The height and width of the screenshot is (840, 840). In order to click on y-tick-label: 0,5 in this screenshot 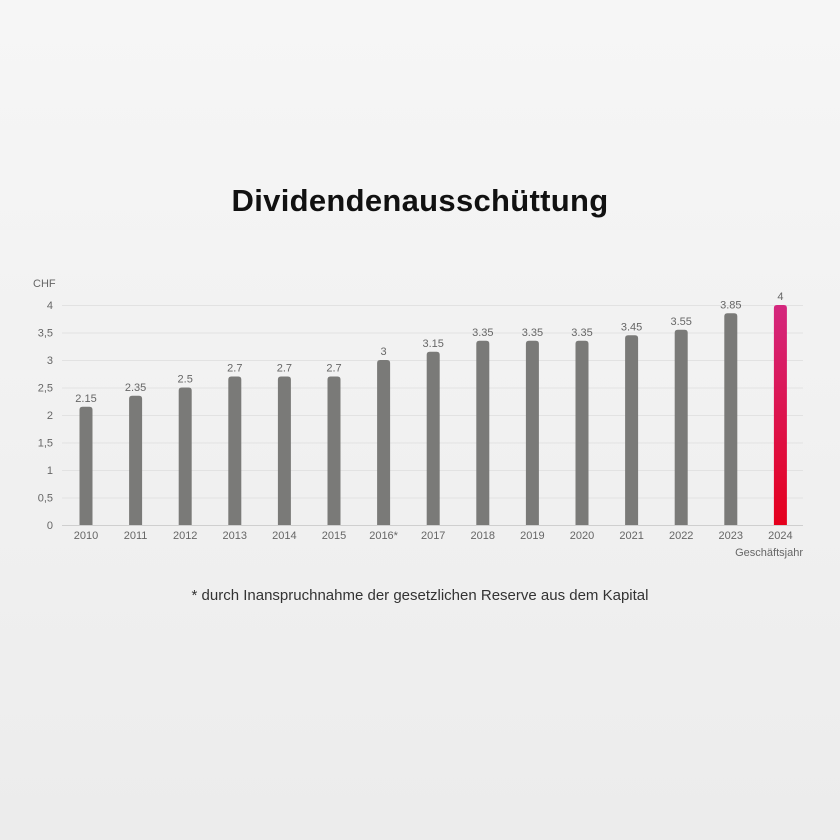, I will do `click(45, 499)`.